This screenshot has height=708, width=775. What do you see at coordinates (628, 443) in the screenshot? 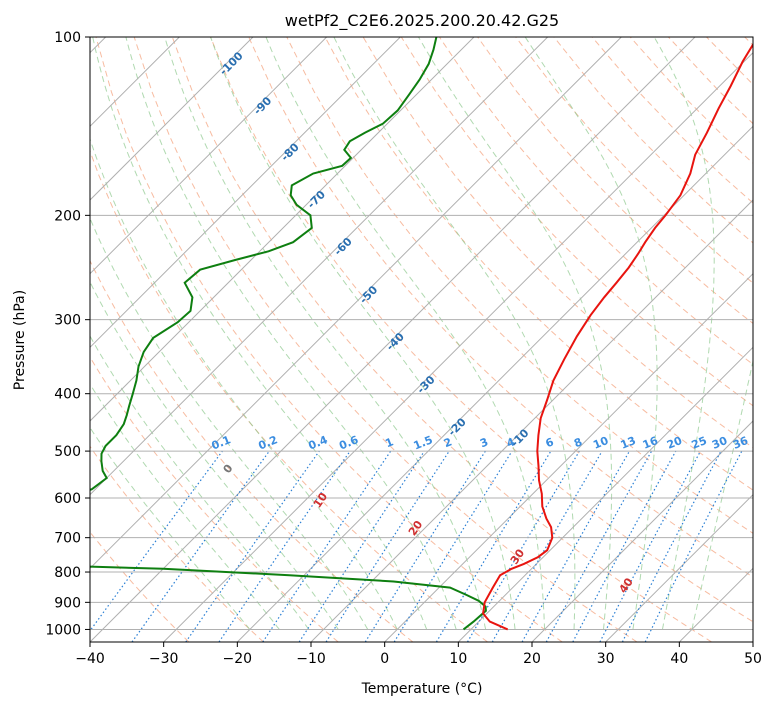
I see `mixing-ratio-label: 13` at bounding box center [628, 443].